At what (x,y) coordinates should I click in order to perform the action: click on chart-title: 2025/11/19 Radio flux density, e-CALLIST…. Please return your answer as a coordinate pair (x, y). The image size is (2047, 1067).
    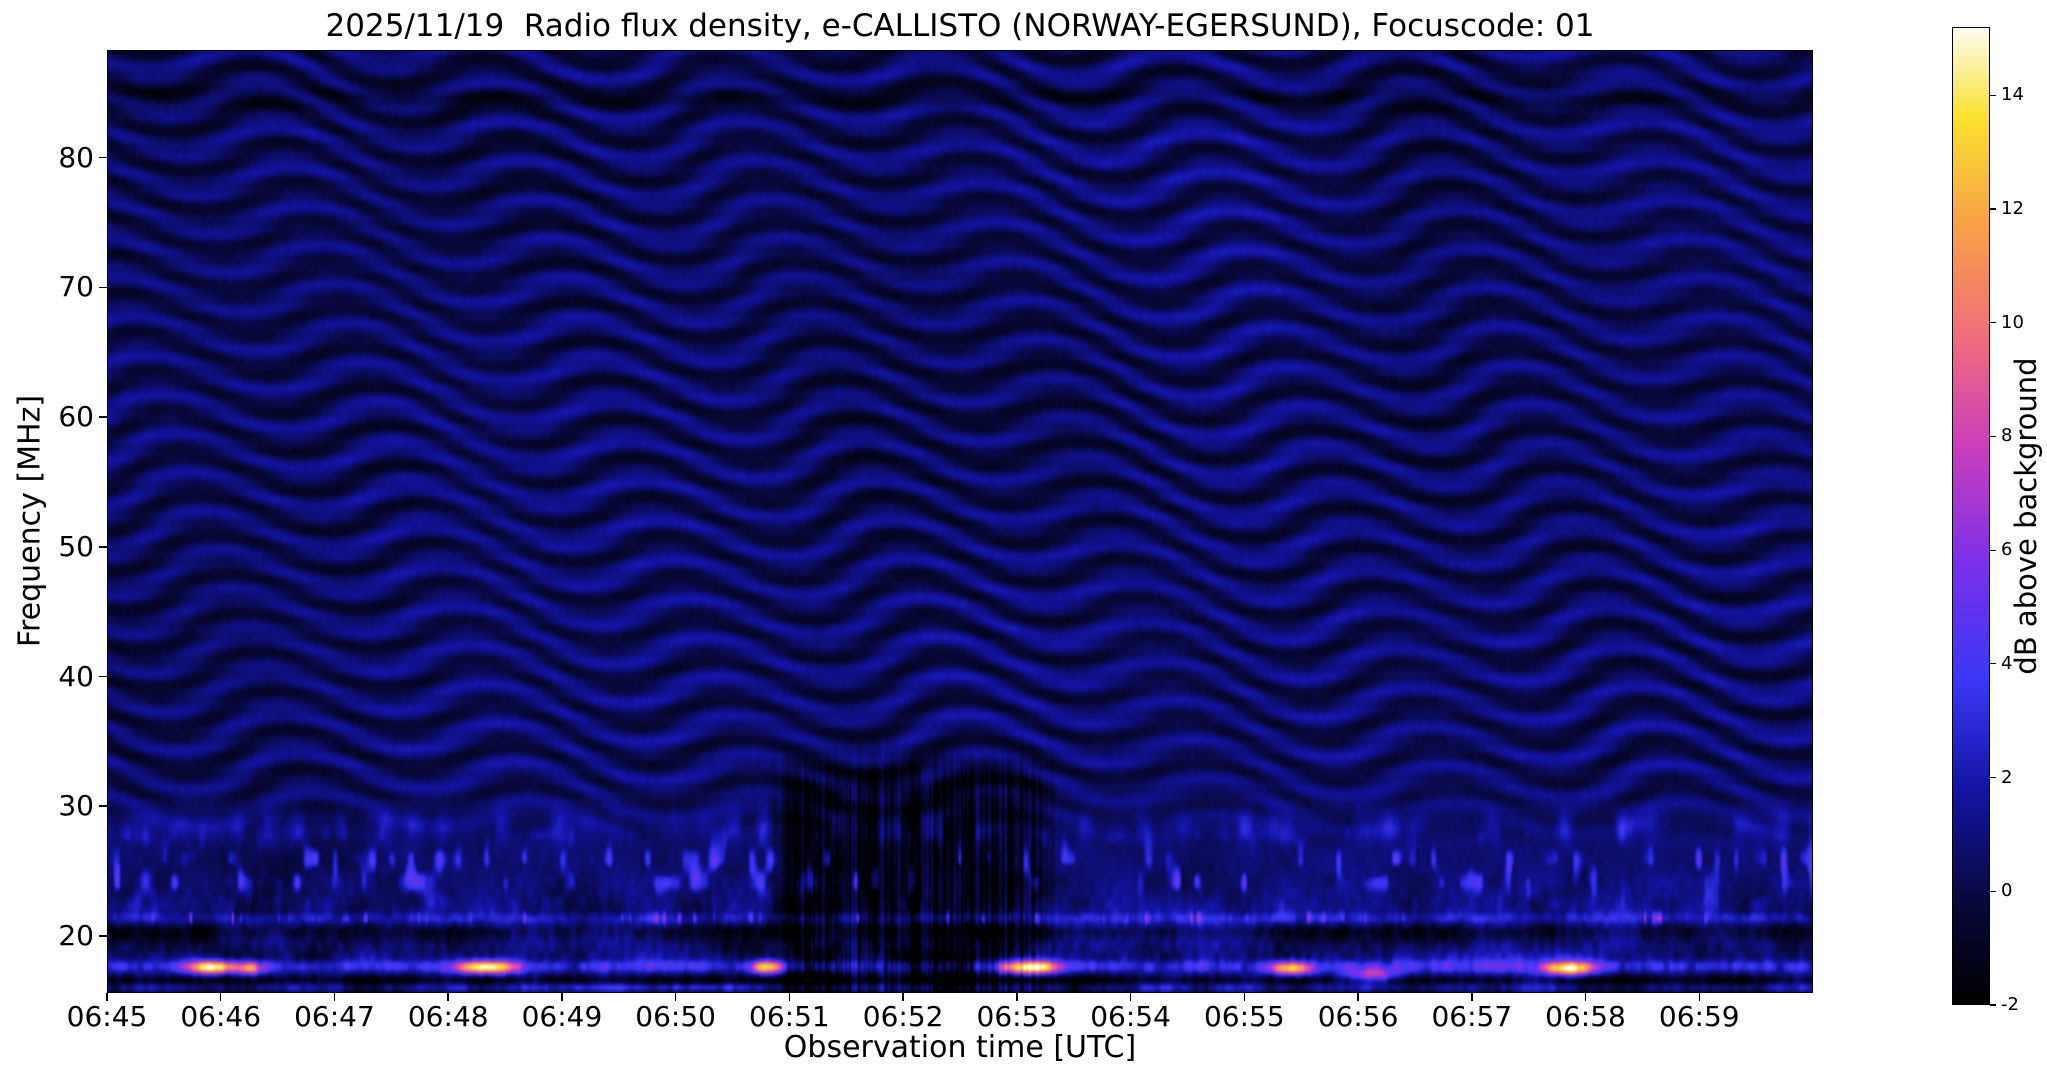
    Looking at the image, I should click on (960, 26).